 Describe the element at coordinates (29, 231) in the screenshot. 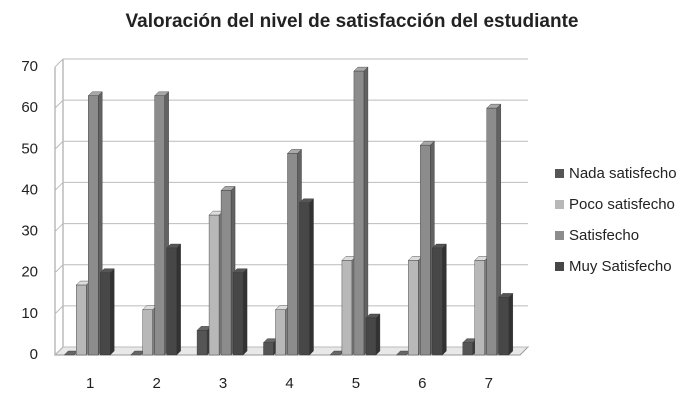

I see `y-tick-label: 30` at that location.